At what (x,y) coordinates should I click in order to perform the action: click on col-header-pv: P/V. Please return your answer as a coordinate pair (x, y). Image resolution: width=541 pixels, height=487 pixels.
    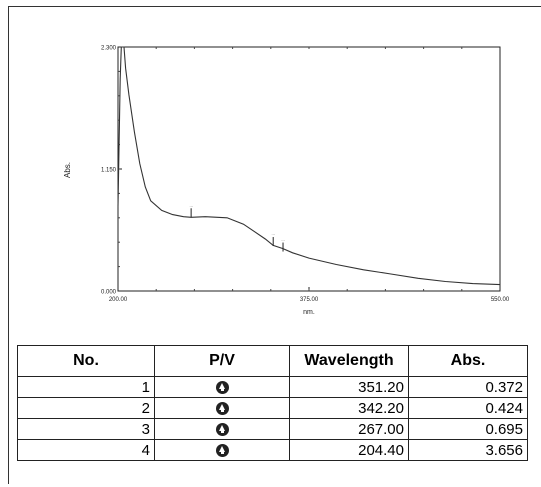
    Looking at the image, I should click on (222, 361).